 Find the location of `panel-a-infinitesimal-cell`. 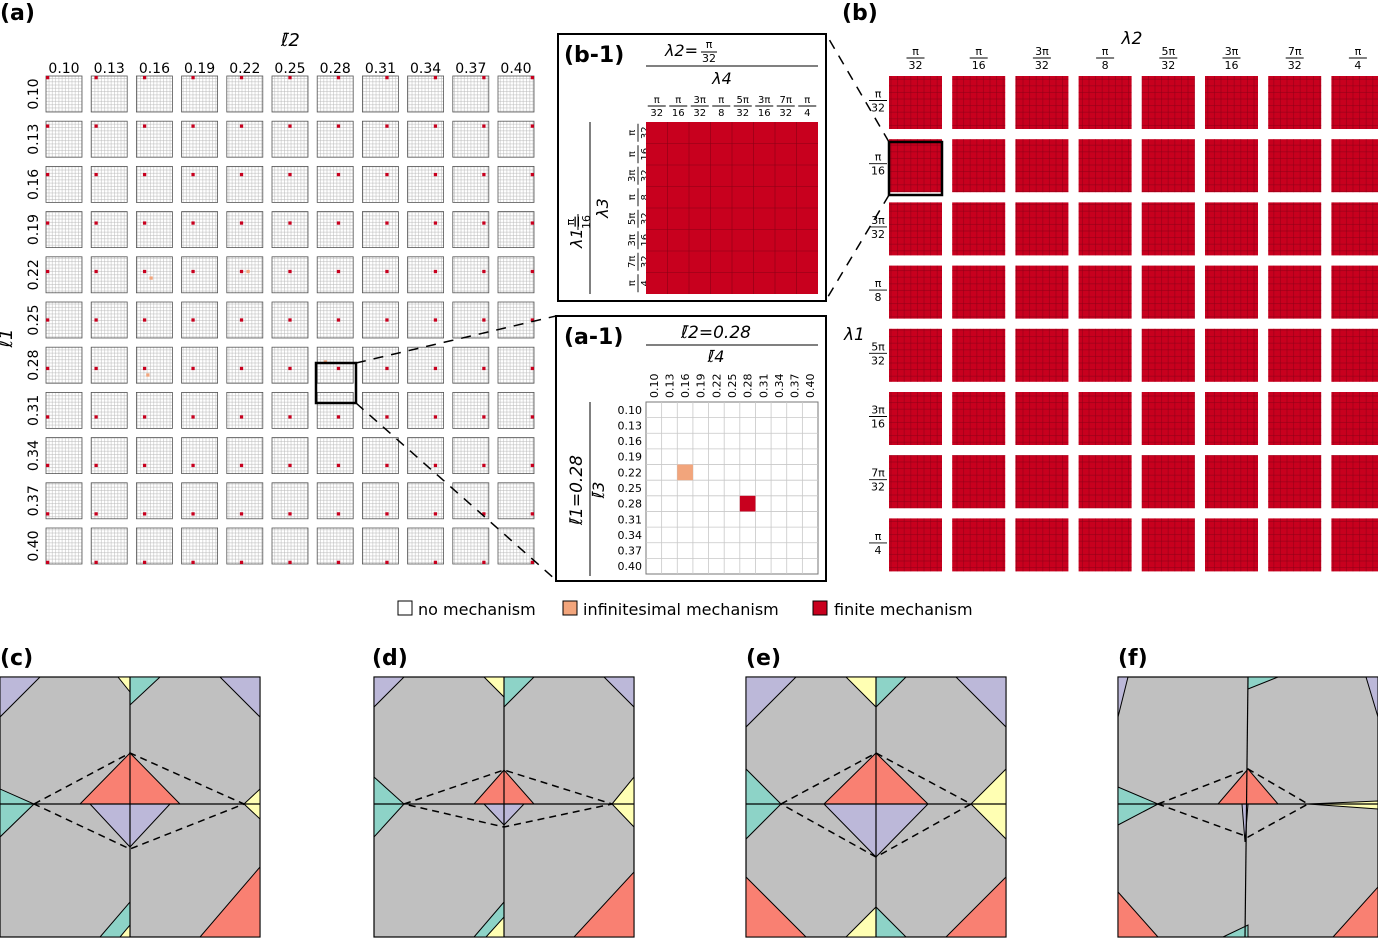

panel-a-infinitesimal-cell is located at coordinates (151, 278).